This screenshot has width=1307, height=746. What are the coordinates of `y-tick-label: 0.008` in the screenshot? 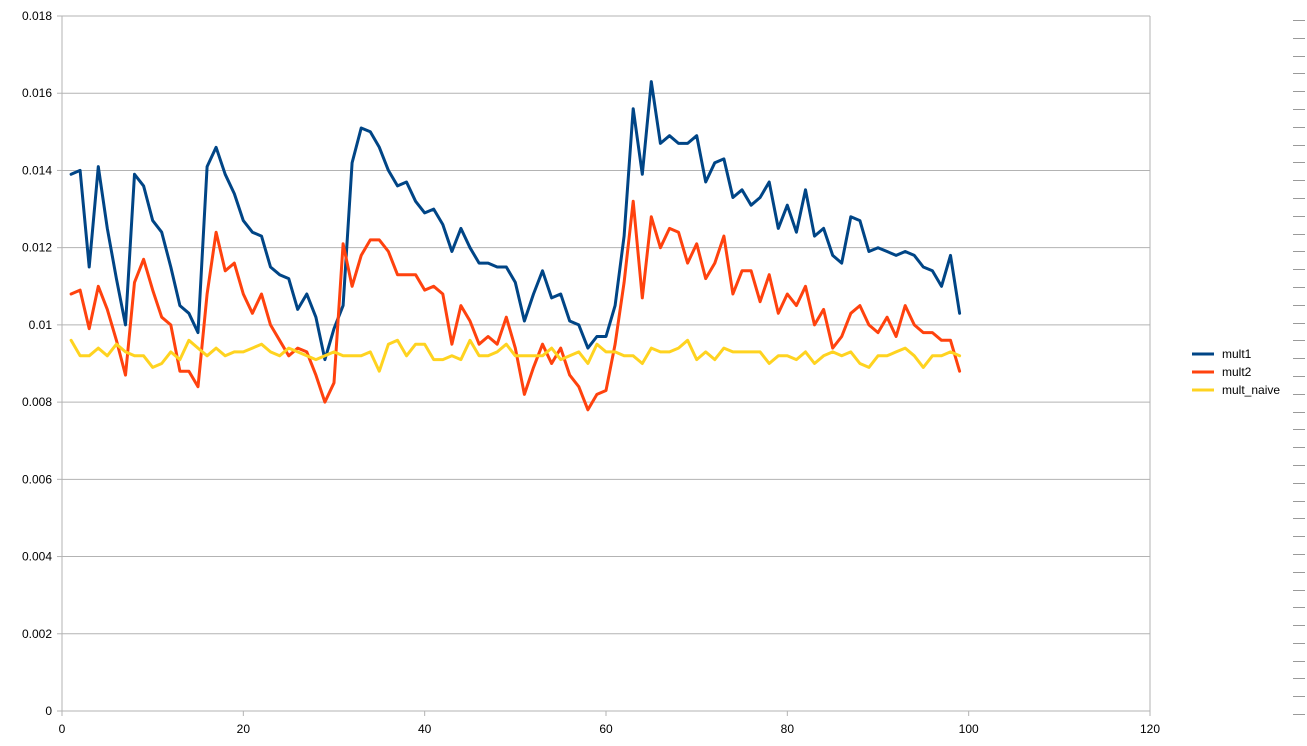 It's located at (37, 402).